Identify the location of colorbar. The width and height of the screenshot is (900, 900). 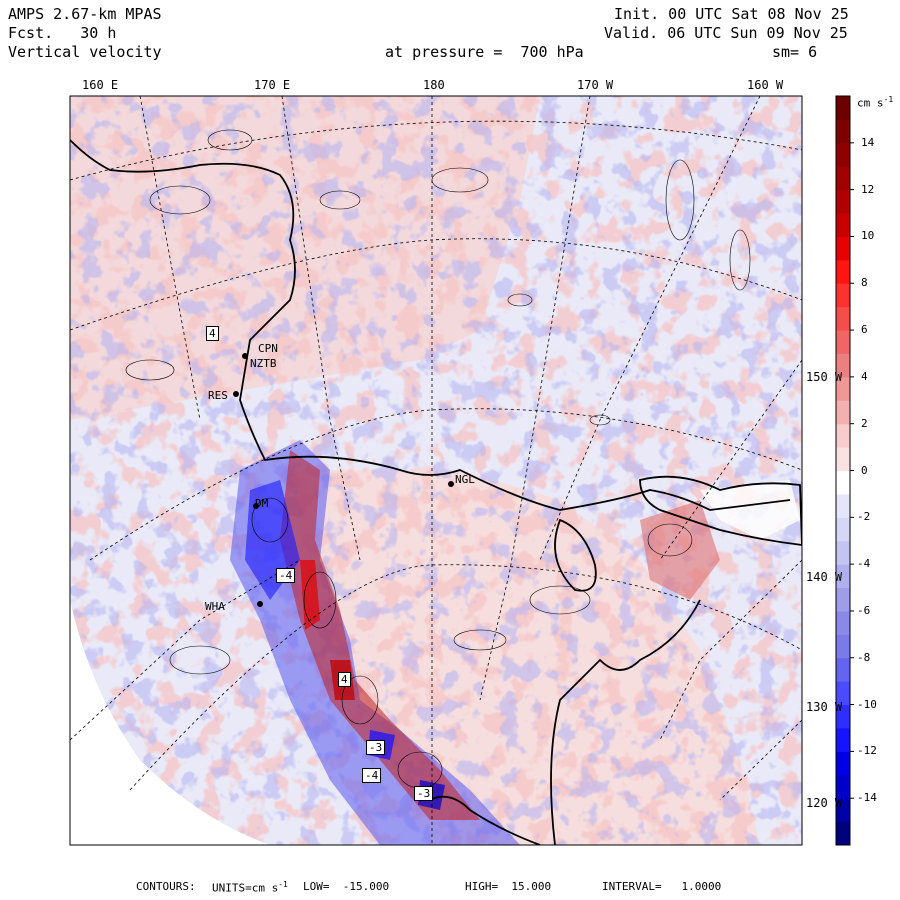
(844, 470).